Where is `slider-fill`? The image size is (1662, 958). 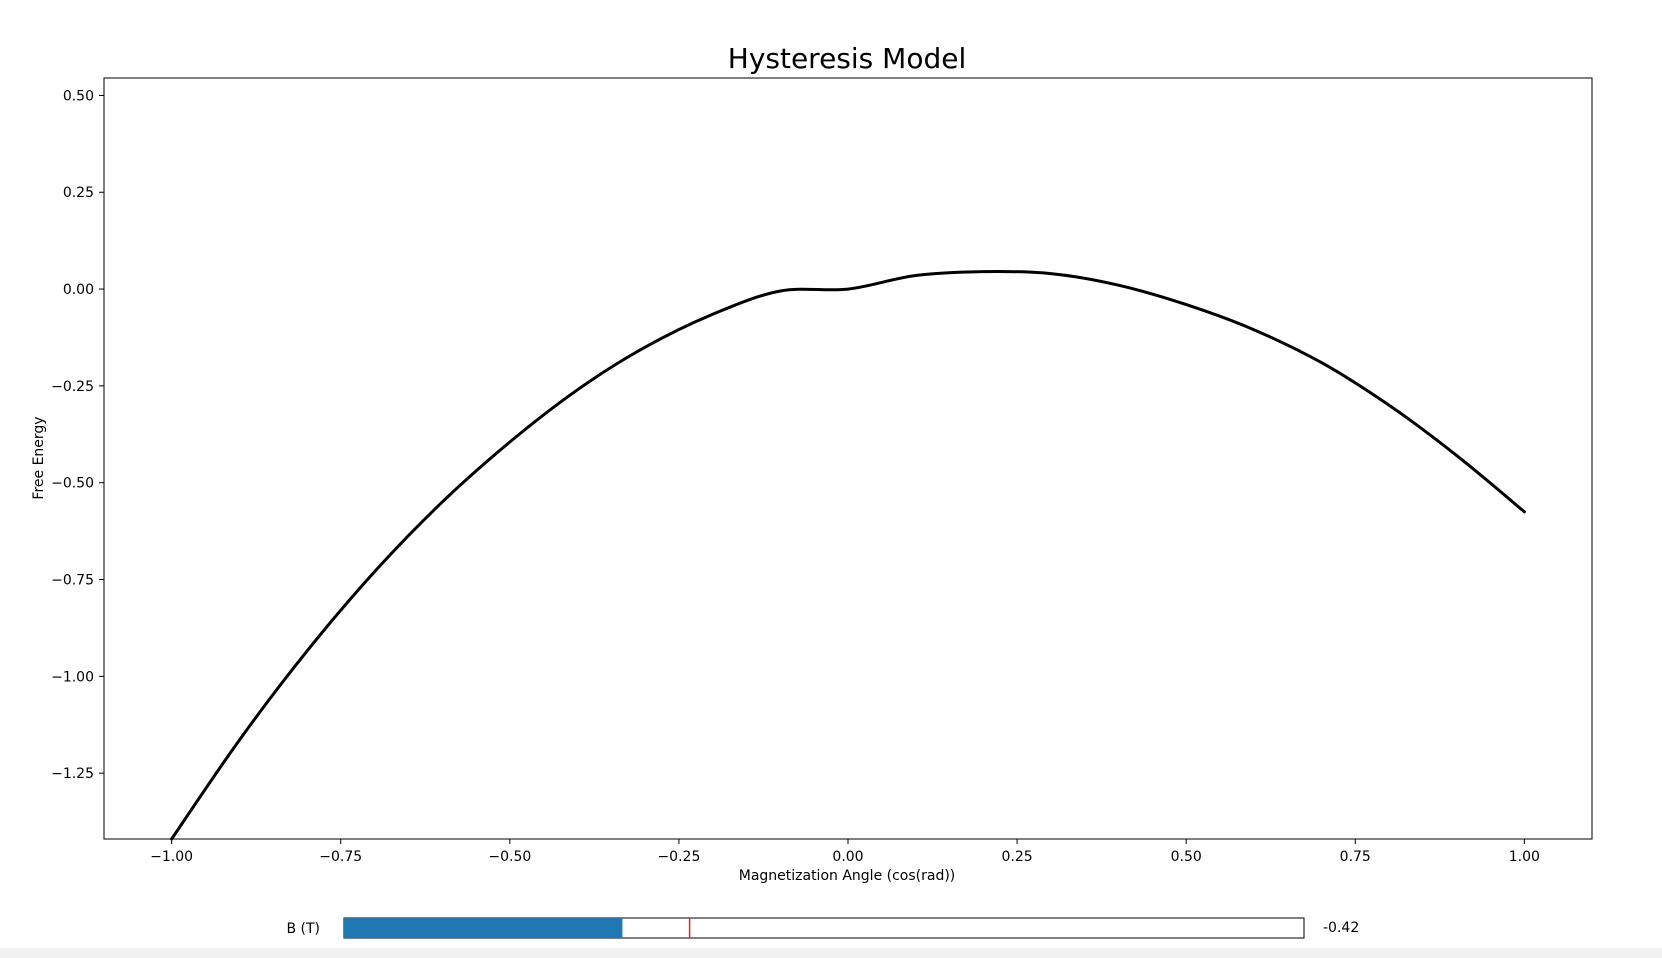
slider-fill is located at coordinates (483, 928).